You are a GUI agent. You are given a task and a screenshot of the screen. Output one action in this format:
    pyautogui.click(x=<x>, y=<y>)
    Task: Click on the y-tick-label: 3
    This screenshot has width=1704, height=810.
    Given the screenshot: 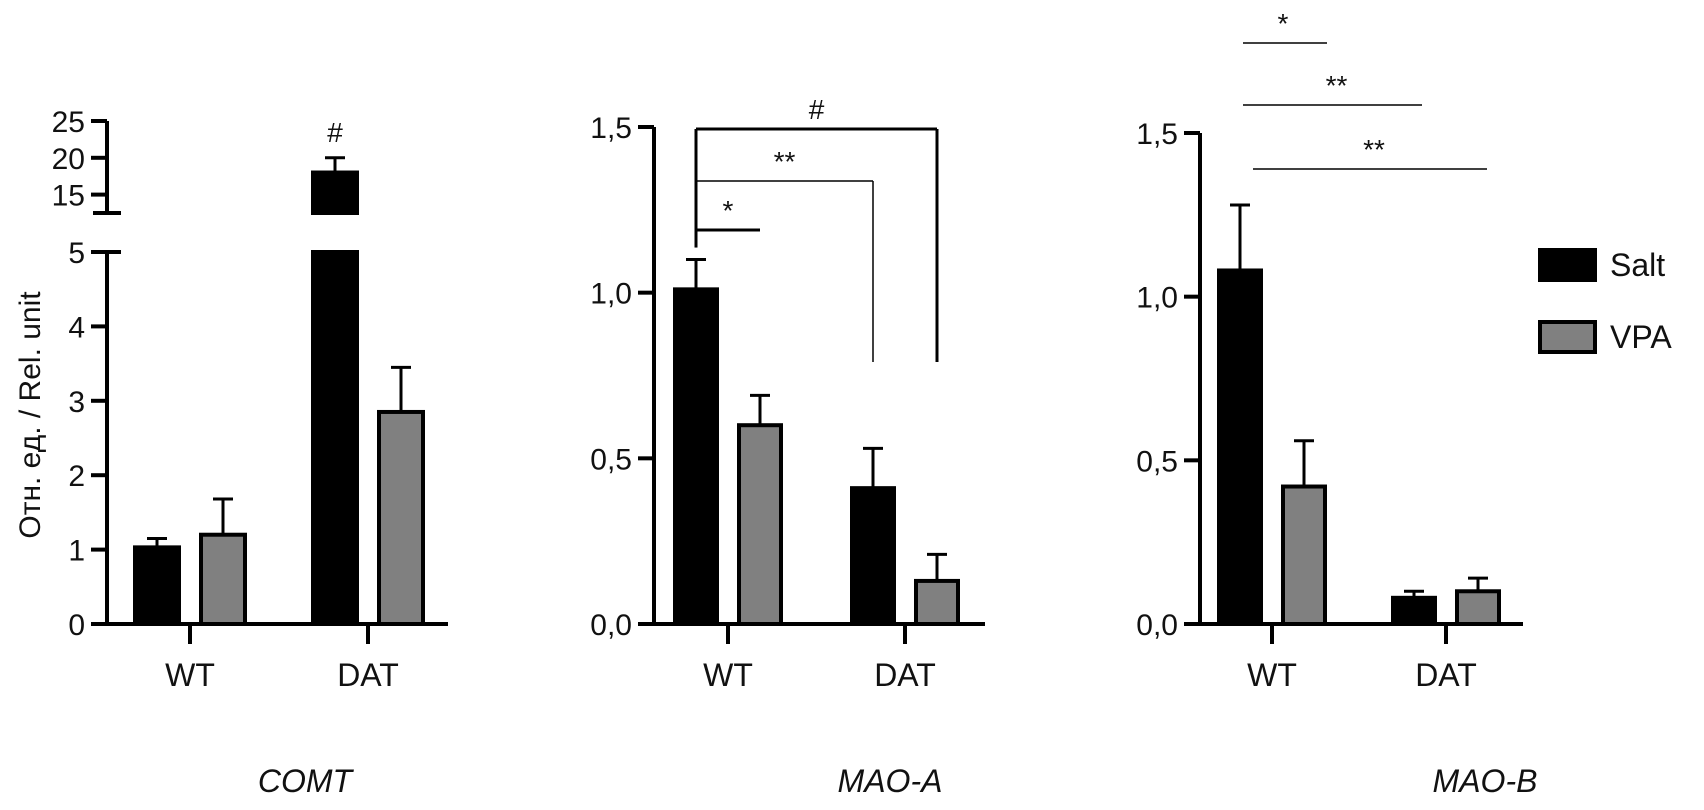 What is the action you would take?
    pyautogui.click(x=76, y=402)
    